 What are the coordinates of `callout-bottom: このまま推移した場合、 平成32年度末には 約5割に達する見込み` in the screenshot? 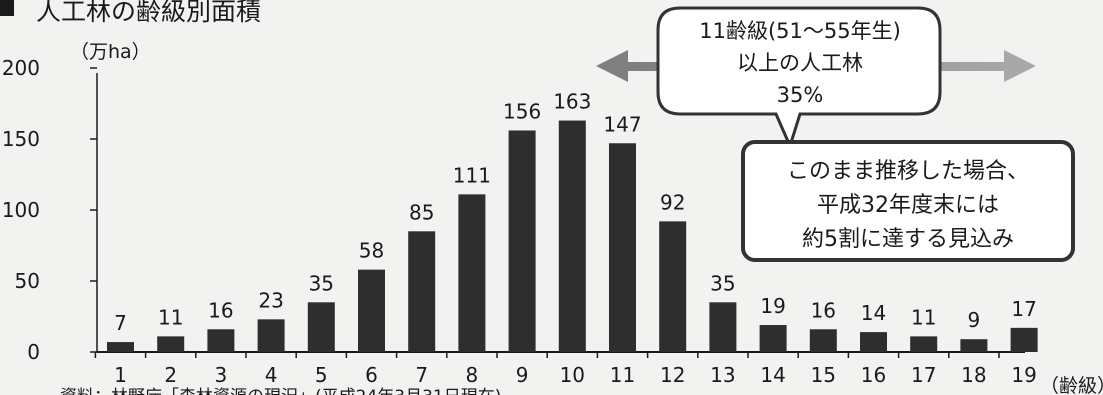 It's located at (908, 201).